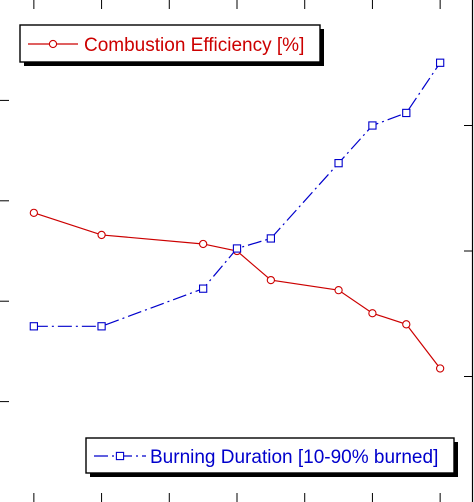 The width and height of the screenshot is (474, 502). I want to click on legend-combustion-efficiency: Combustion Efficiency [%], so click(171, 45).